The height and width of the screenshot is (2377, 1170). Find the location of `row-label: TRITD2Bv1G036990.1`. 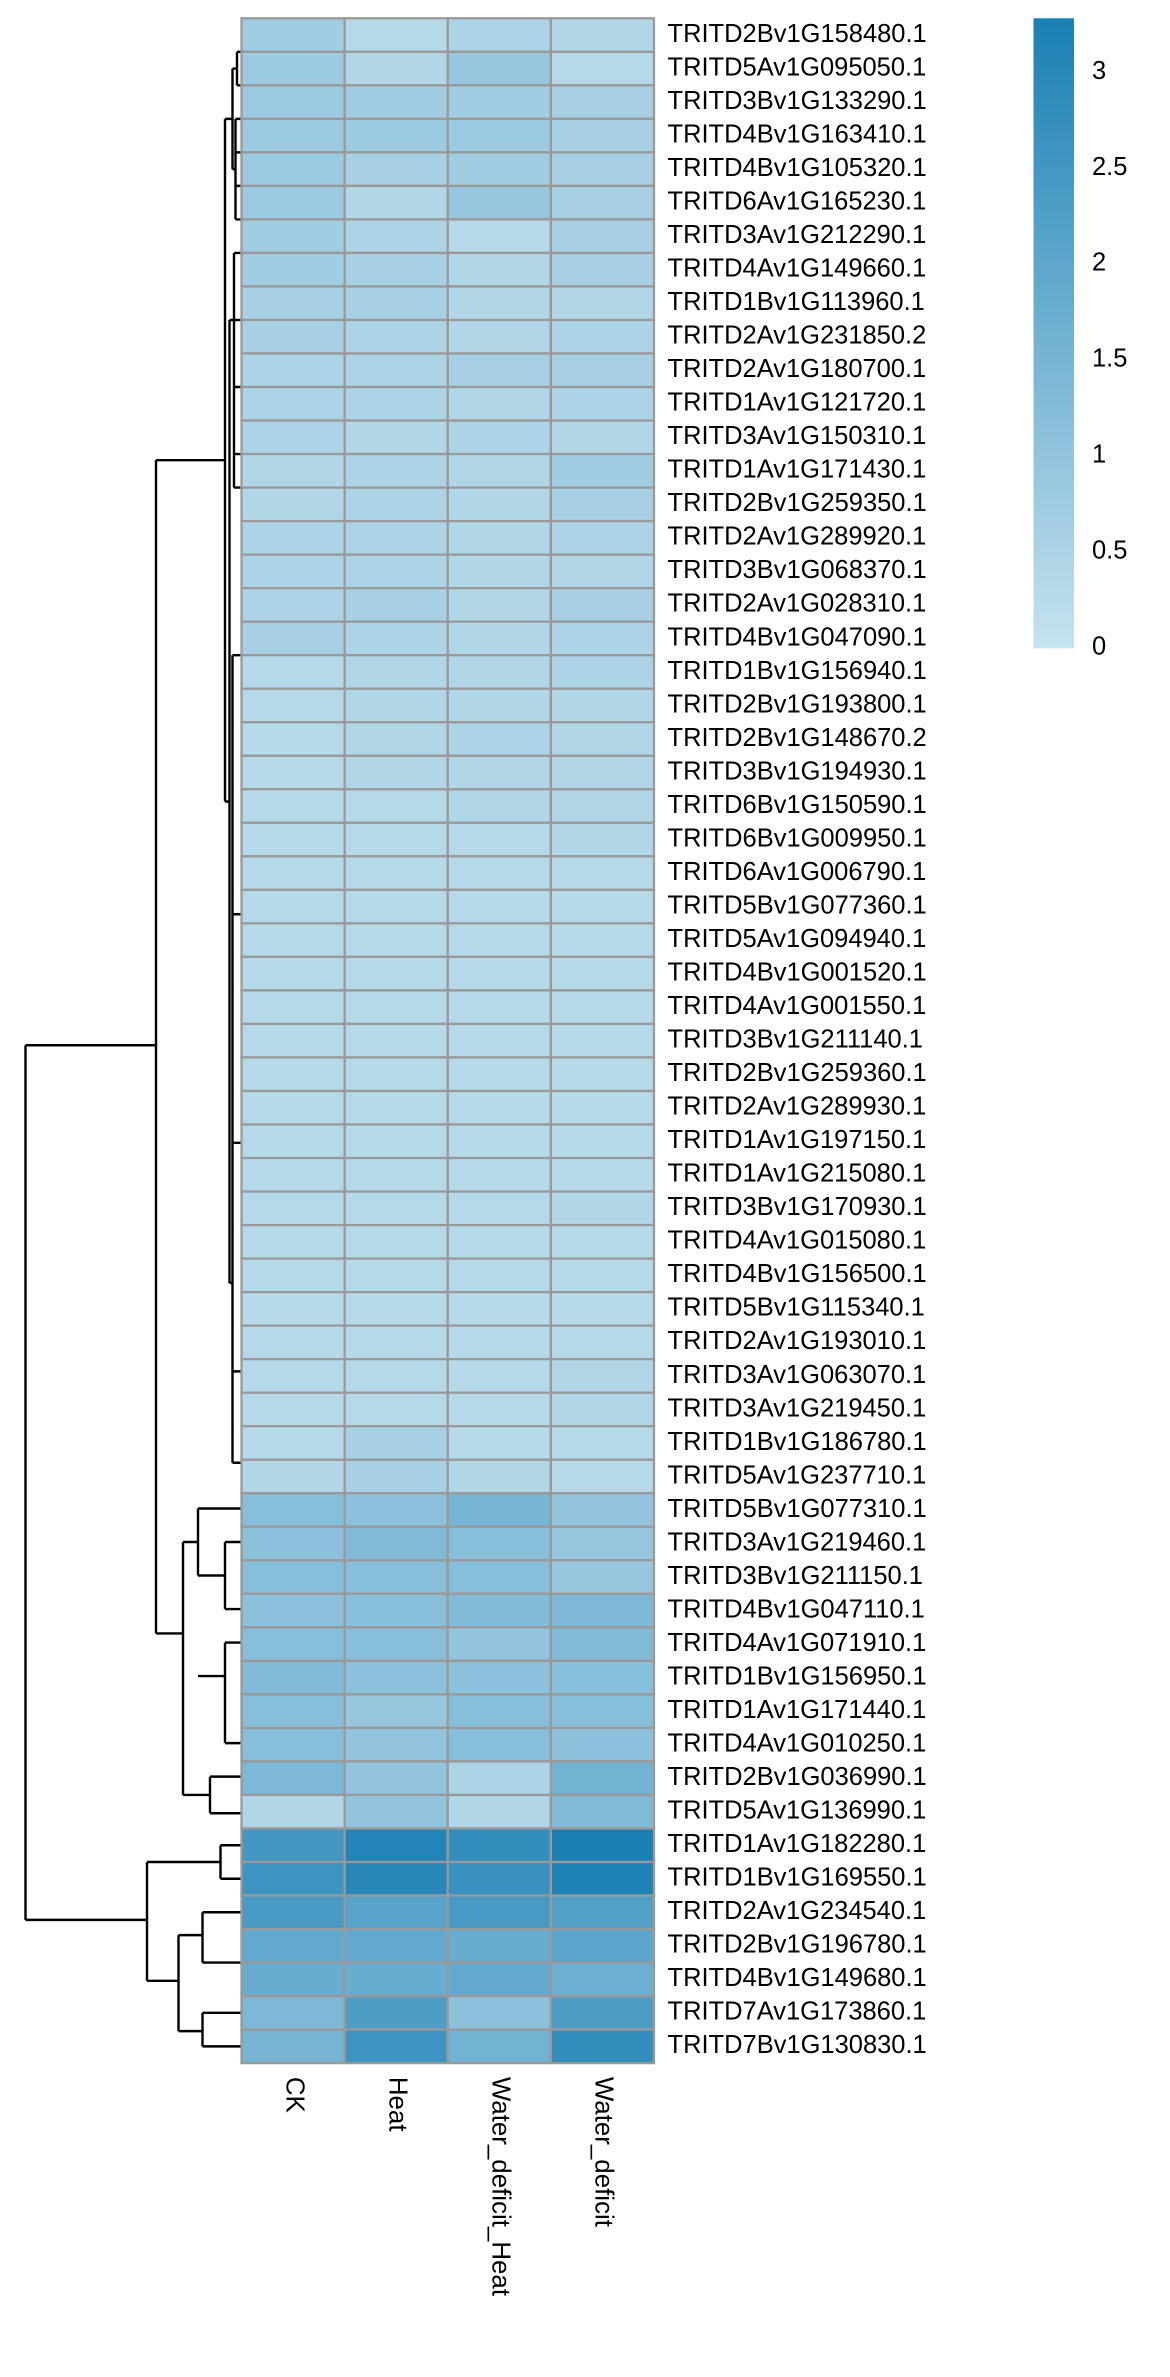

row-label: TRITD2Bv1G036990.1 is located at coordinates (796, 1777).